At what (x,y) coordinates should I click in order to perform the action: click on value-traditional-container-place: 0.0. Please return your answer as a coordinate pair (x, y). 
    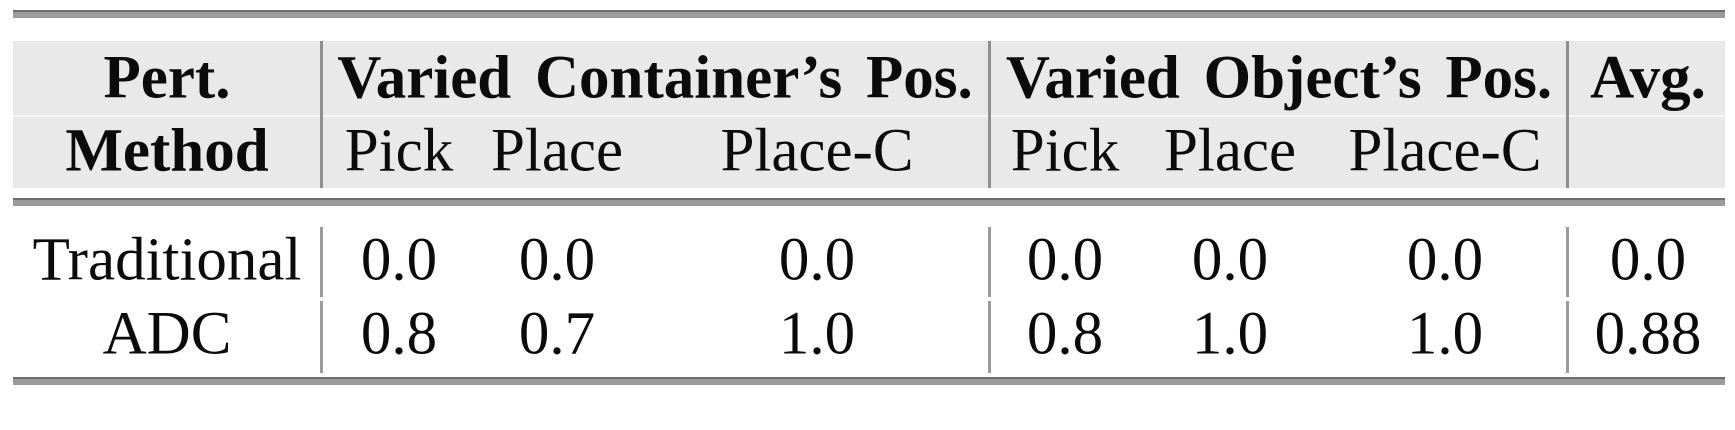
    Looking at the image, I should click on (557, 260).